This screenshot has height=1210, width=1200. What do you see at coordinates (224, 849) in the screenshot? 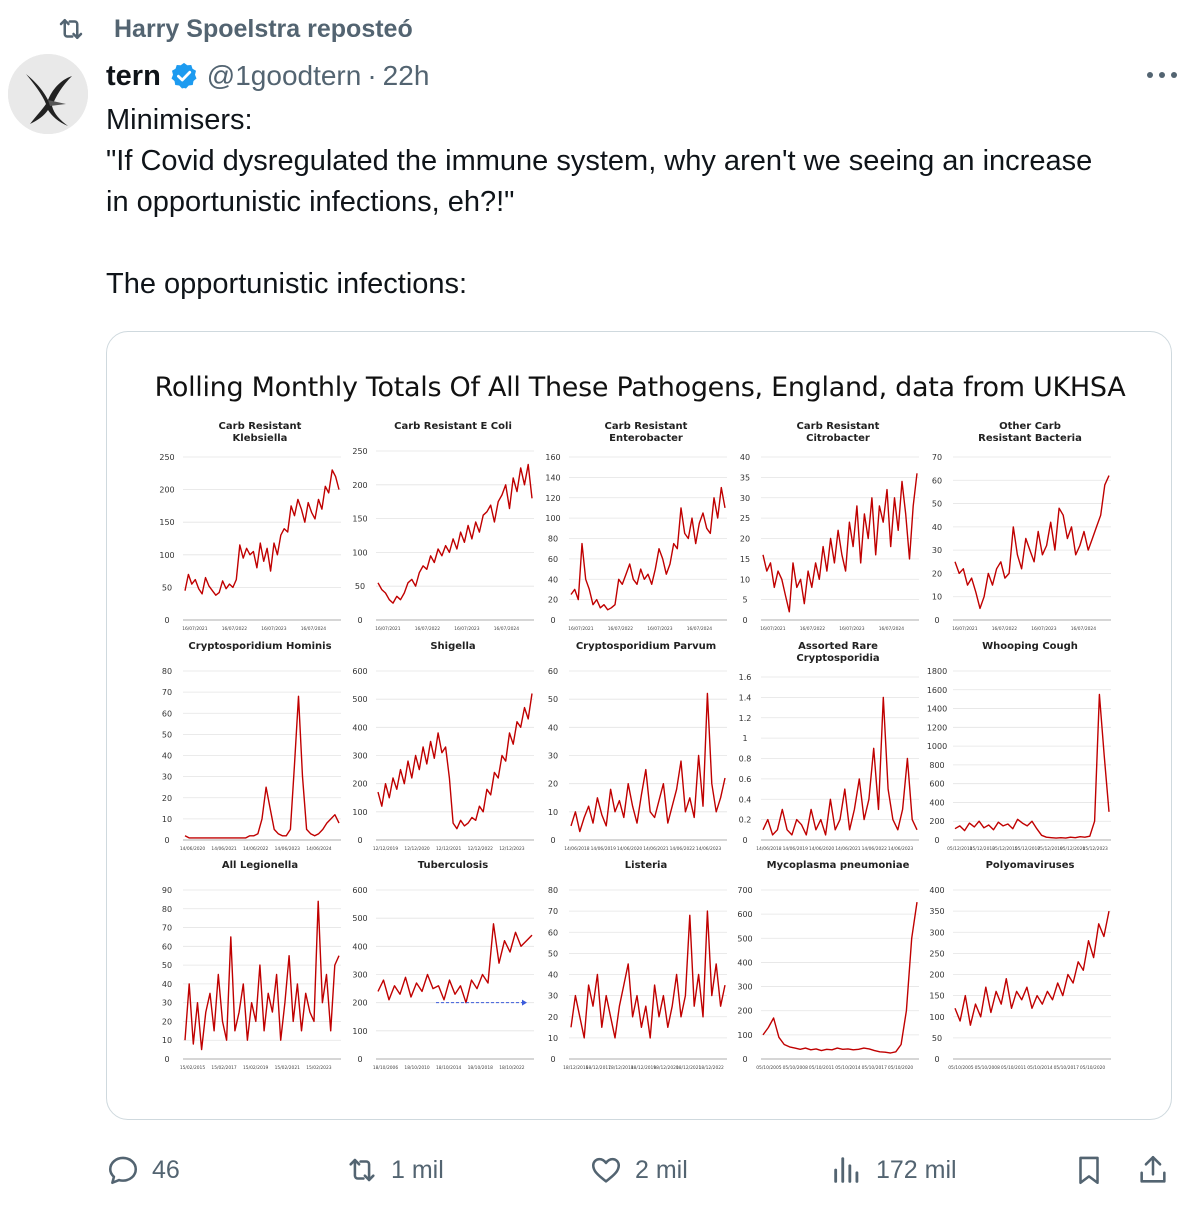
I see `x-tick-label: 14/06/2021` at bounding box center [224, 849].